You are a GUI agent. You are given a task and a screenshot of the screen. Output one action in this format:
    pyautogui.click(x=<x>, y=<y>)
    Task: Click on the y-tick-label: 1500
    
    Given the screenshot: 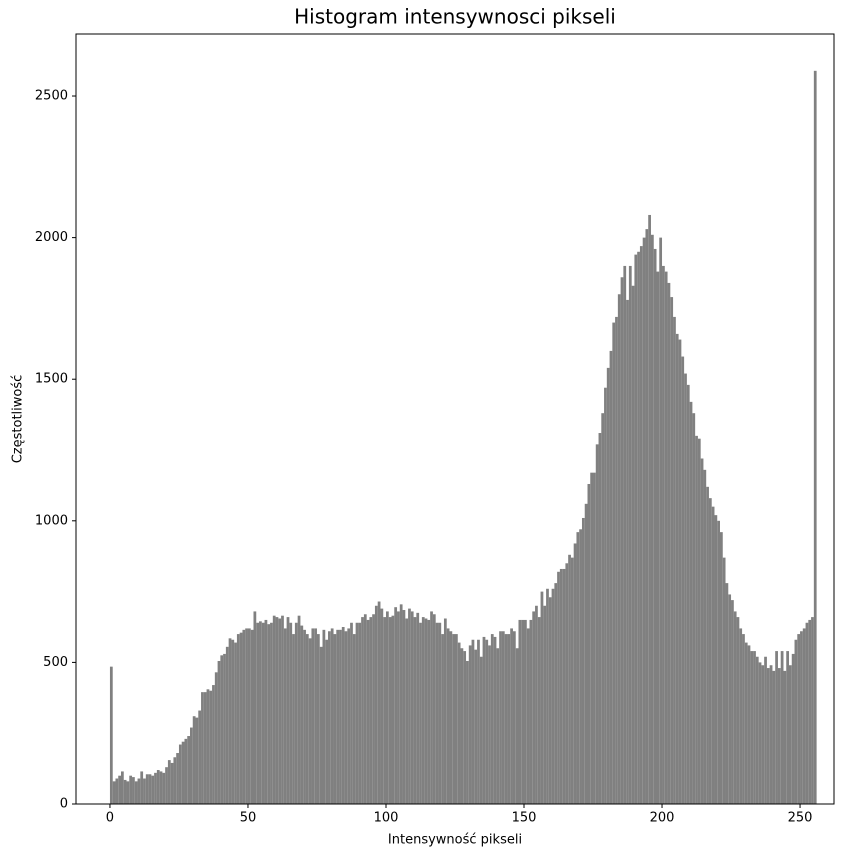 What is the action you would take?
    pyautogui.click(x=51, y=379)
    